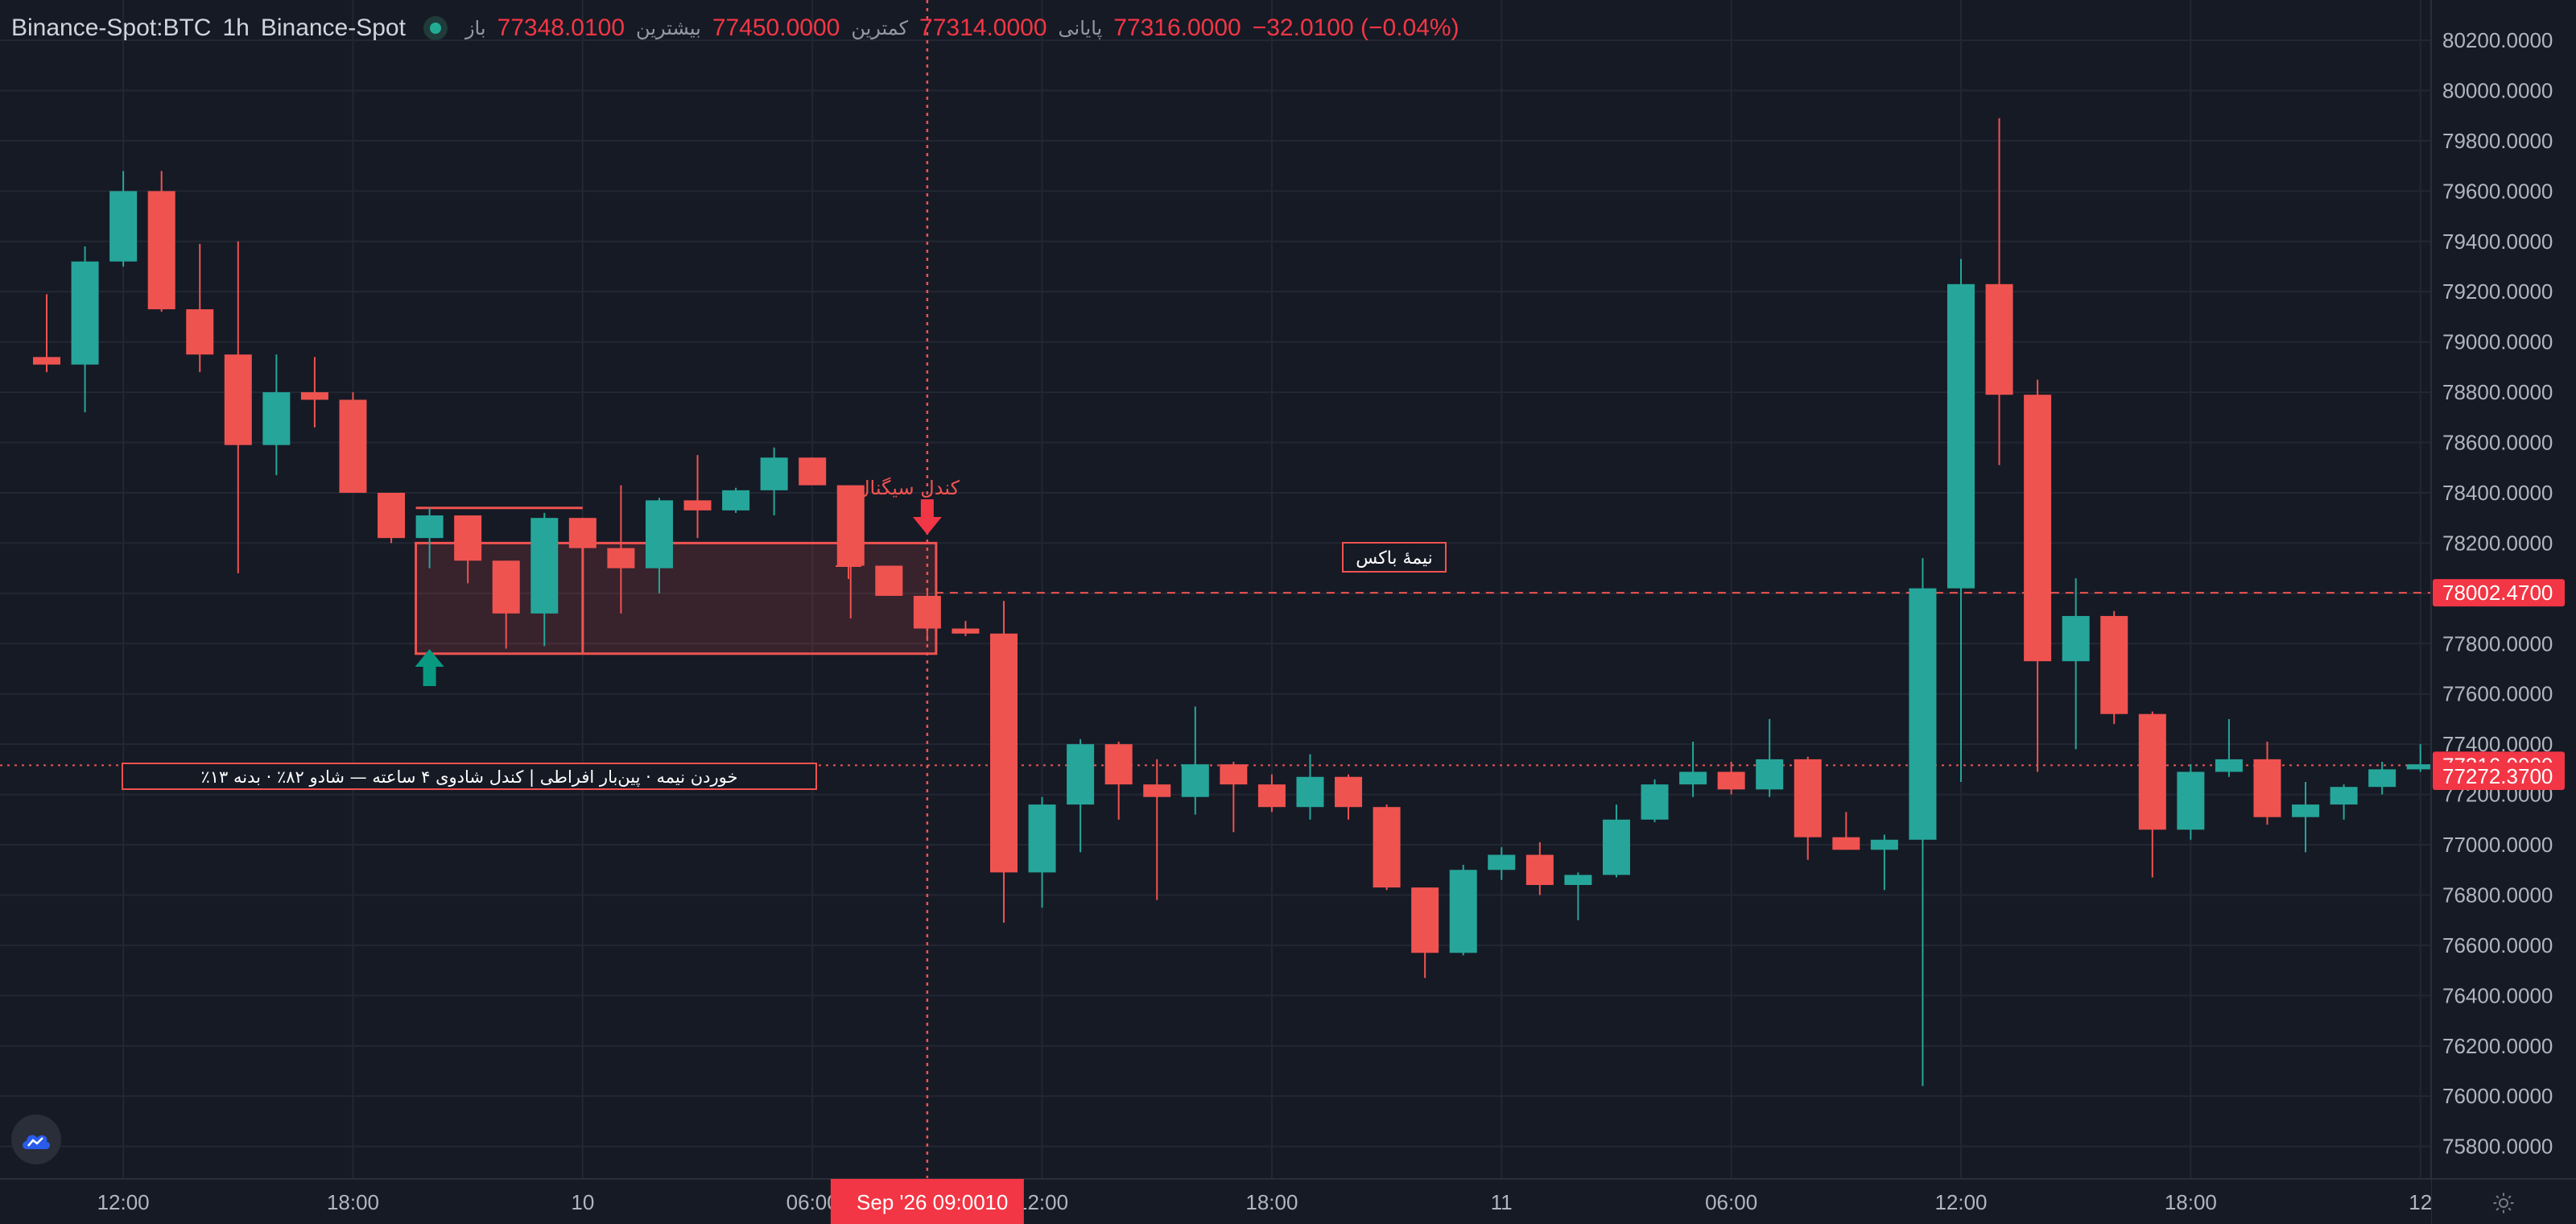 This screenshot has width=2576, height=1224. Describe the element at coordinates (2497, 443) in the screenshot. I see `price-tick-label: 78600.0000` at that location.